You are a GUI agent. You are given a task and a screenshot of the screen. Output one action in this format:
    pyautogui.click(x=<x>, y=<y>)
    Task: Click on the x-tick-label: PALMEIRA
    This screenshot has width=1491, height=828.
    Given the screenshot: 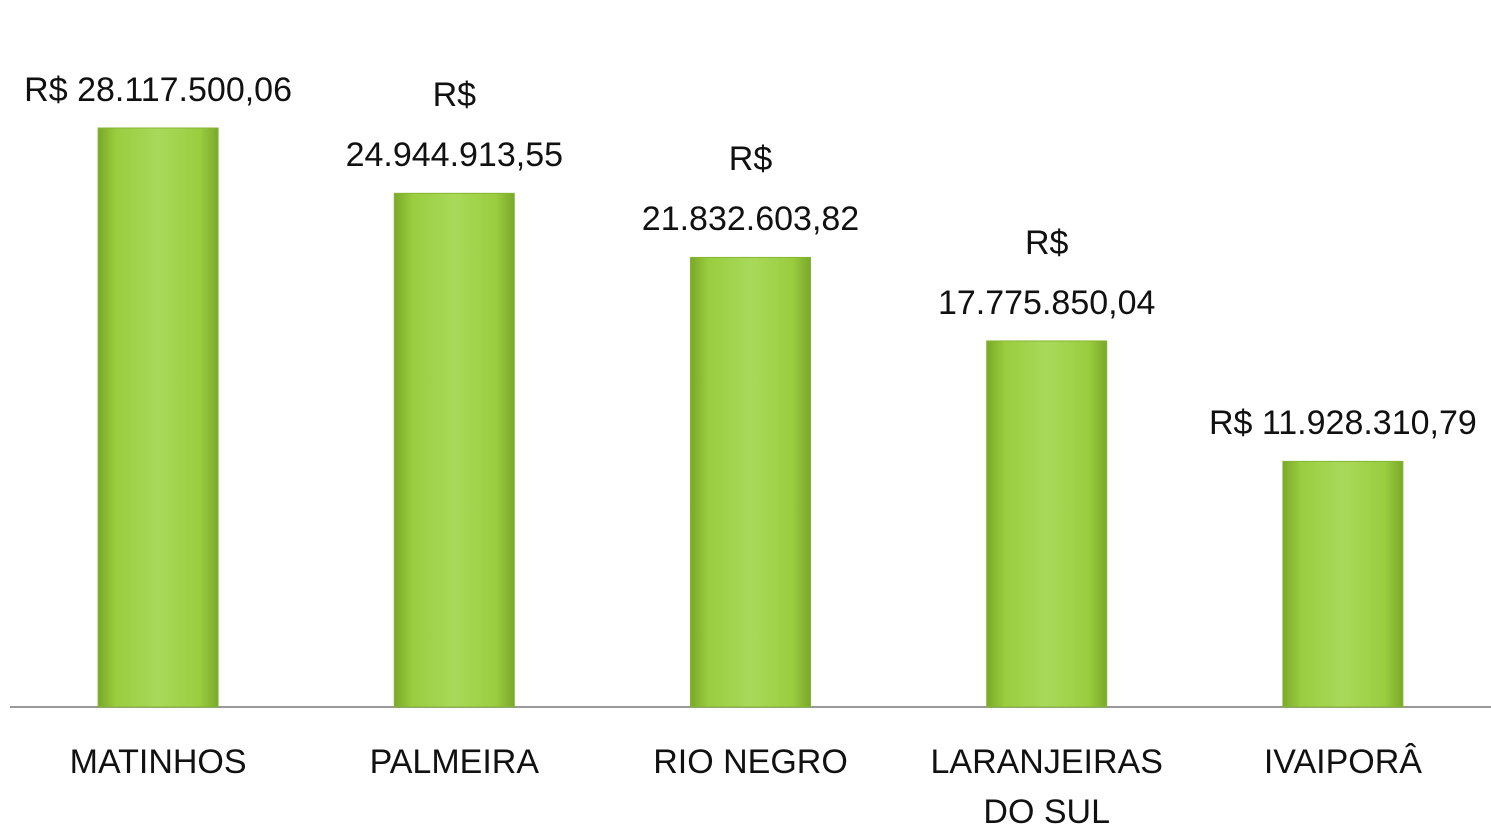 What is the action you would take?
    pyautogui.click(x=454, y=762)
    